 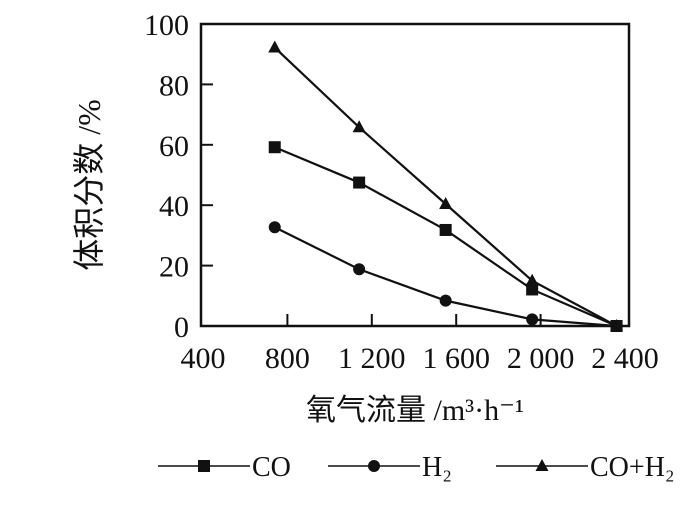 What do you see at coordinates (625, 358) in the screenshot?
I see `x-tick-label: 2 400` at bounding box center [625, 358].